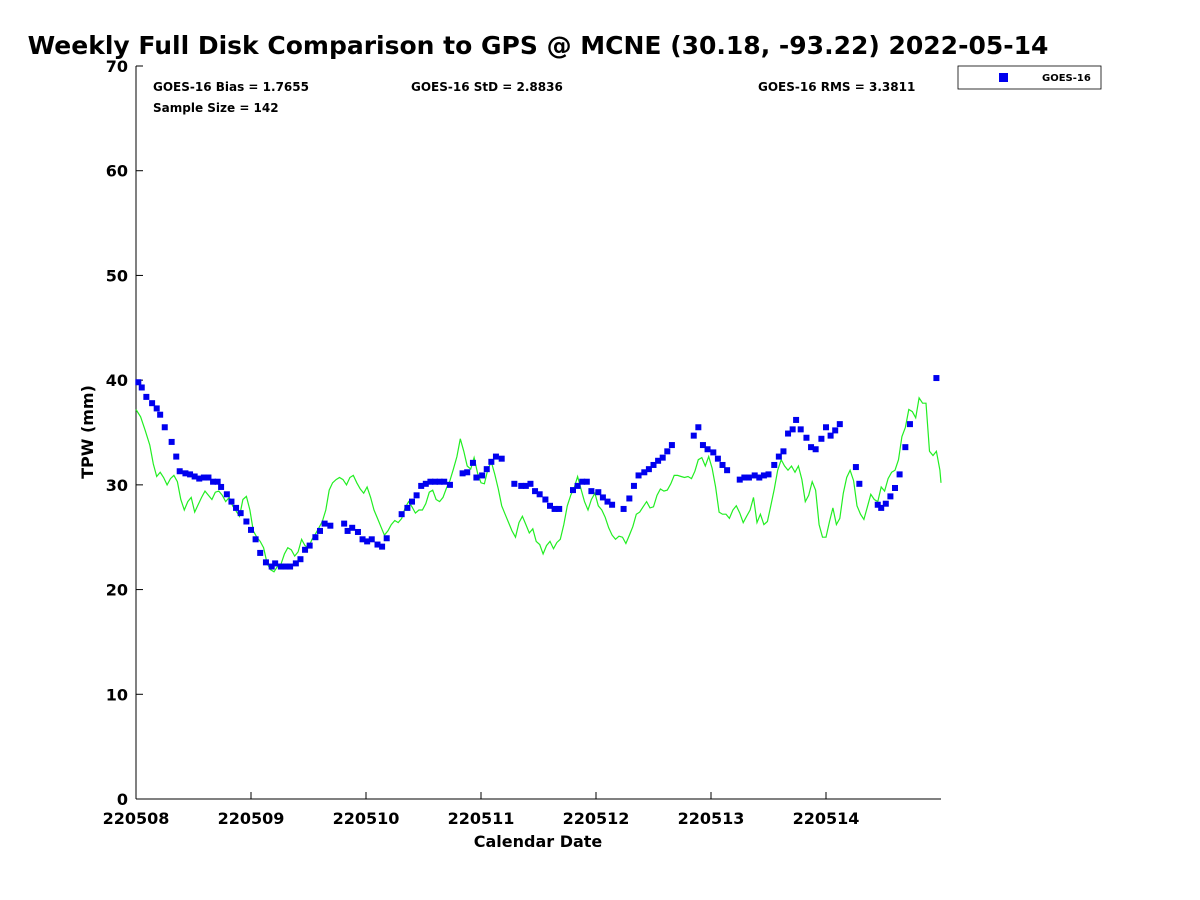 This screenshot has height=900, width=1200. What do you see at coordinates (836, 87) in the screenshot?
I see `stat-rms: GOES-16 RMS = 3.3811` at bounding box center [836, 87].